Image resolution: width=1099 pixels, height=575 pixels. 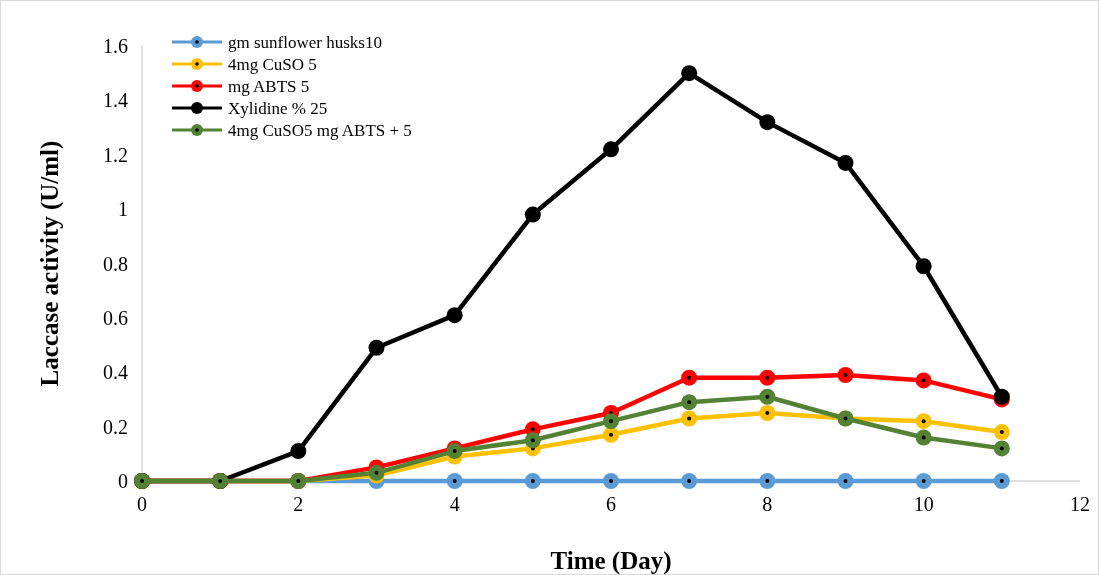 I want to click on x-tick-label: 2, so click(x=298, y=504).